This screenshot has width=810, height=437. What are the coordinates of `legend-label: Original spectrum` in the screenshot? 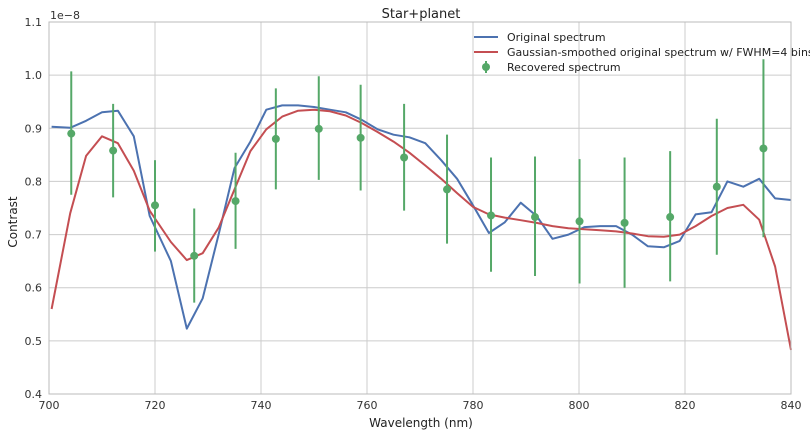 It's located at (556, 37).